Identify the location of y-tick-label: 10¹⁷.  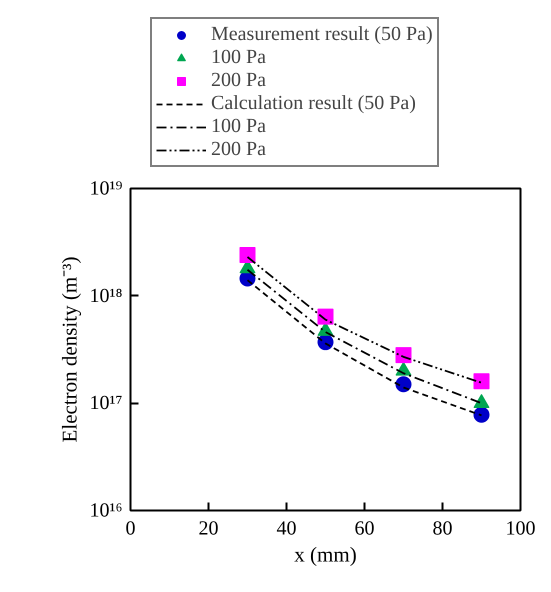
(106, 403).